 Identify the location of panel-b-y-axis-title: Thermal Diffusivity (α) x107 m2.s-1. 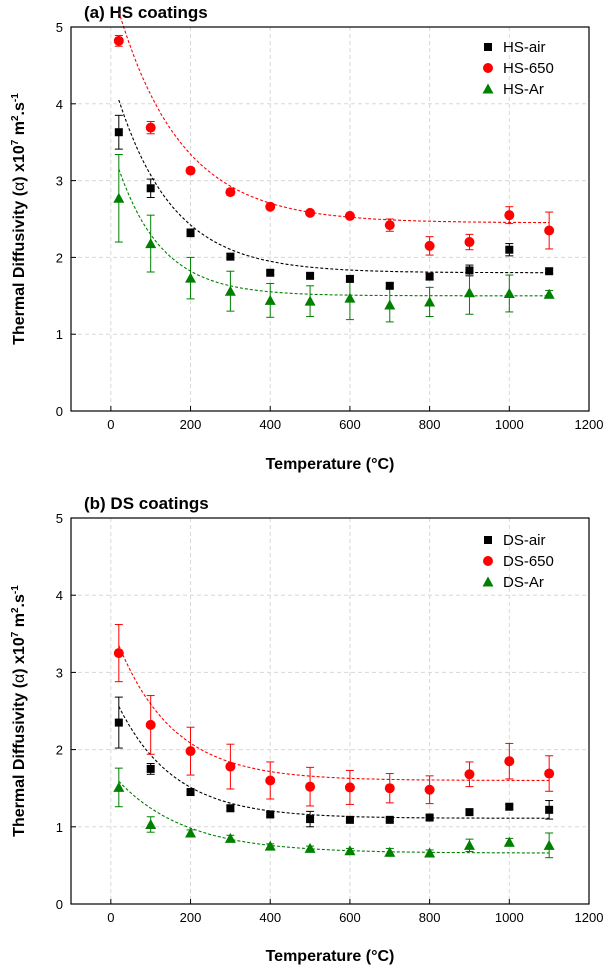
(19, 711).